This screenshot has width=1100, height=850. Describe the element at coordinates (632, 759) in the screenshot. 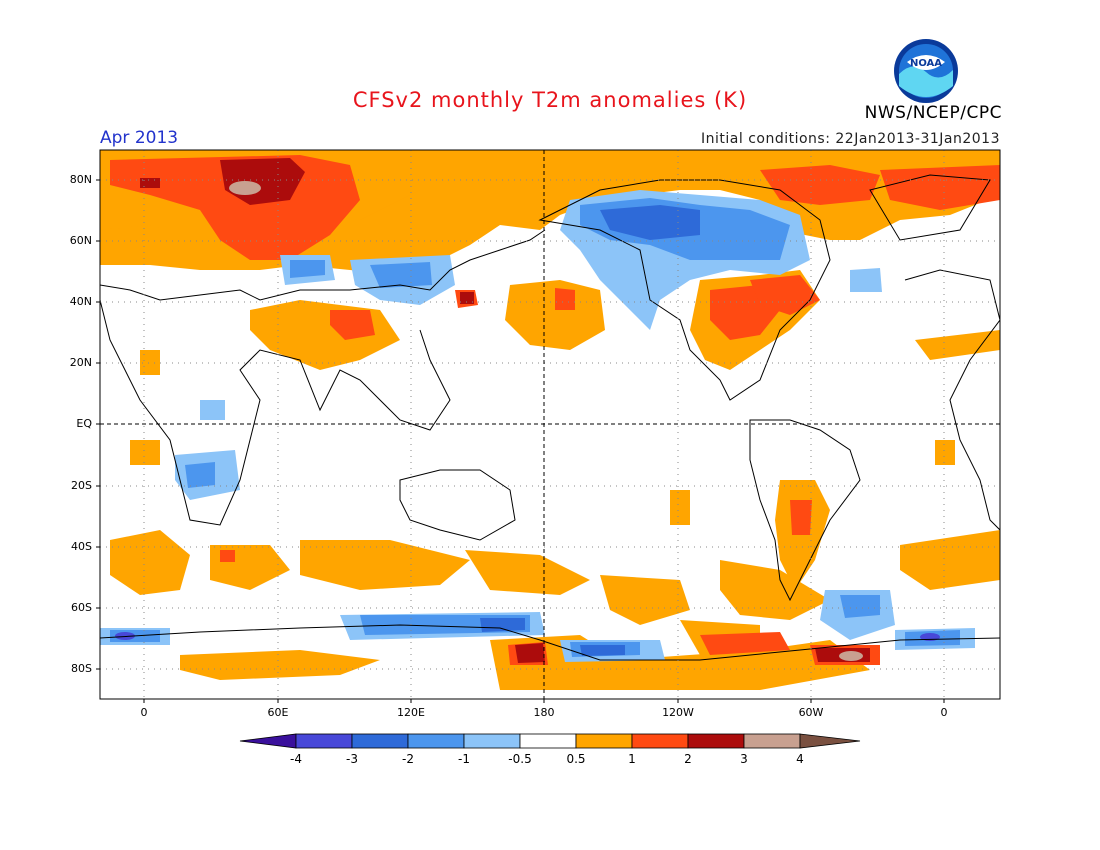

I see `colorbar-label-1: 1` at that location.